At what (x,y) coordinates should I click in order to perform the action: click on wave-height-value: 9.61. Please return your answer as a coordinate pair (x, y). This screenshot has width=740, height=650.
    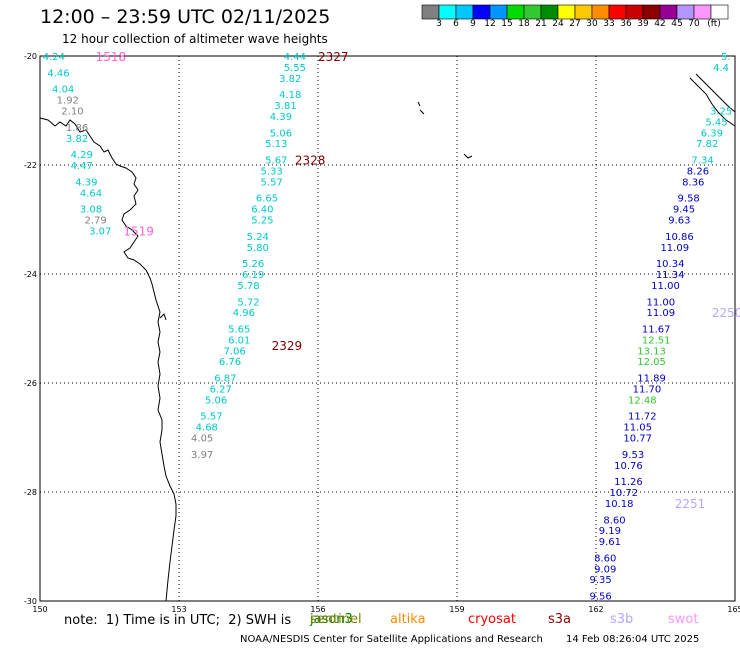
    Looking at the image, I should click on (610, 542).